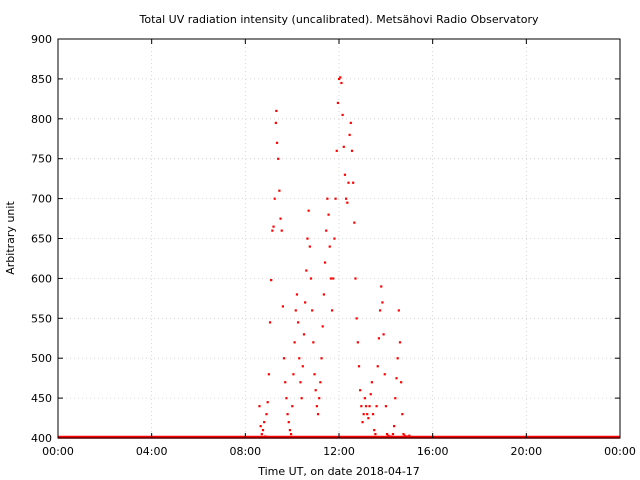 This screenshot has width=640, height=480. What do you see at coordinates (41, 358) in the screenshot?
I see `y-tick-label: 500` at bounding box center [41, 358].